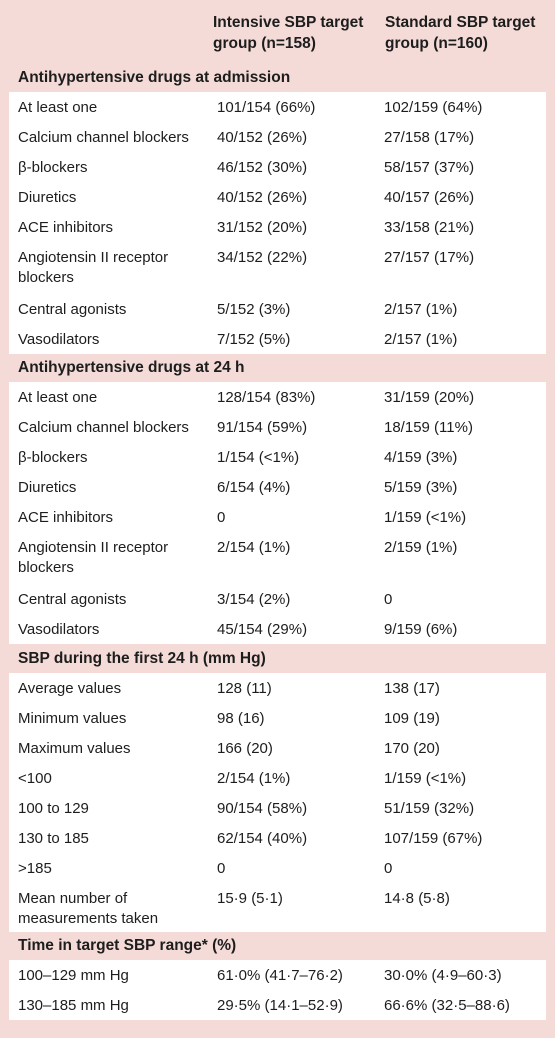 This screenshot has width=555, height=1038. What do you see at coordinates (103, 137) in the screenshot?
I see `row-label: Calcium channel blockers` at bounding box center [103, 137].